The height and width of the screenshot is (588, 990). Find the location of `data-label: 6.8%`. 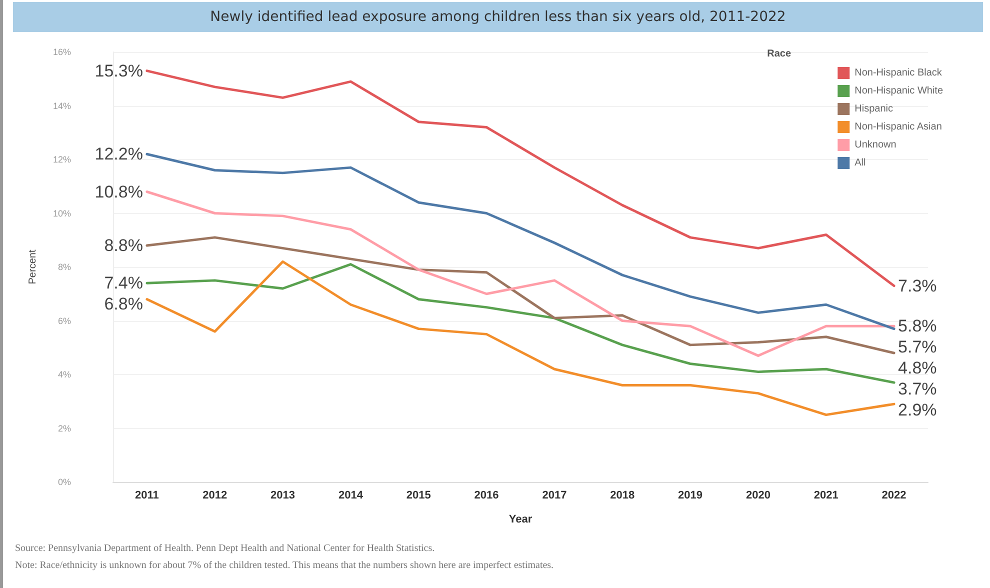

data-label: 6.8% is located at coordinates (123, 304).